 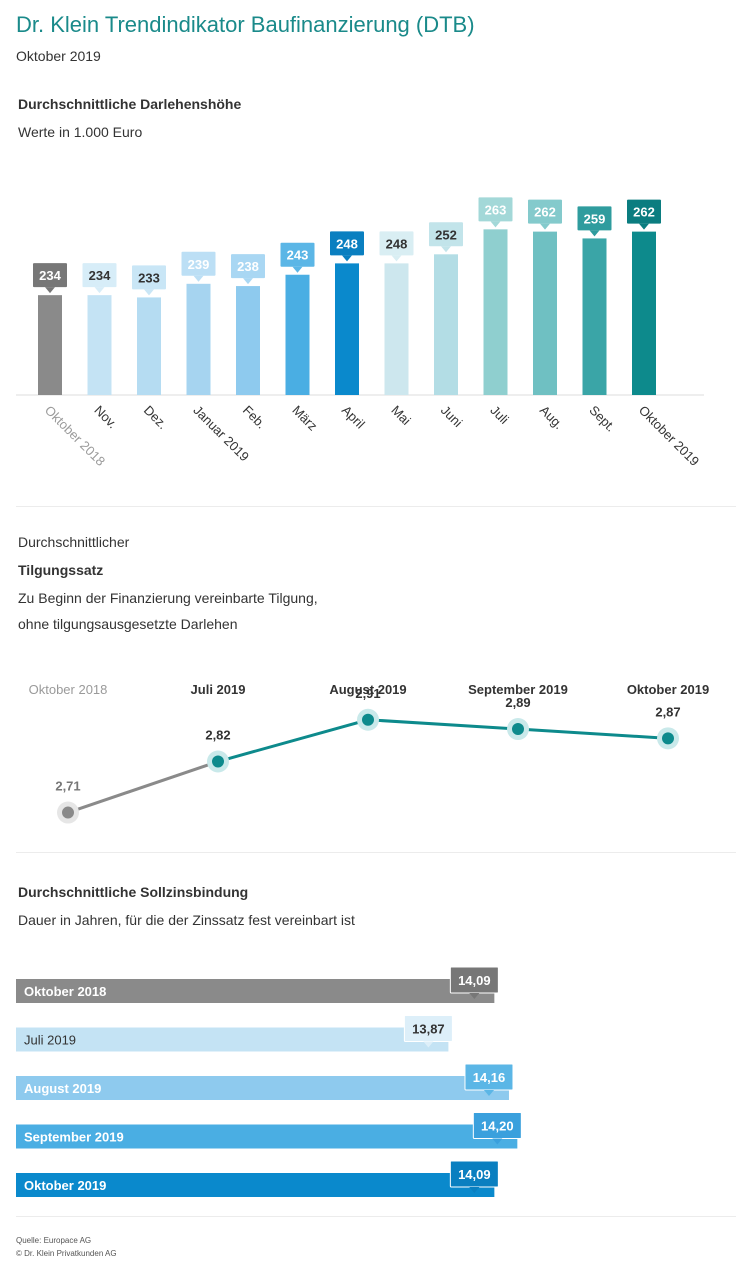 I want to click on series-line-gray, so click(x=143, y=787).